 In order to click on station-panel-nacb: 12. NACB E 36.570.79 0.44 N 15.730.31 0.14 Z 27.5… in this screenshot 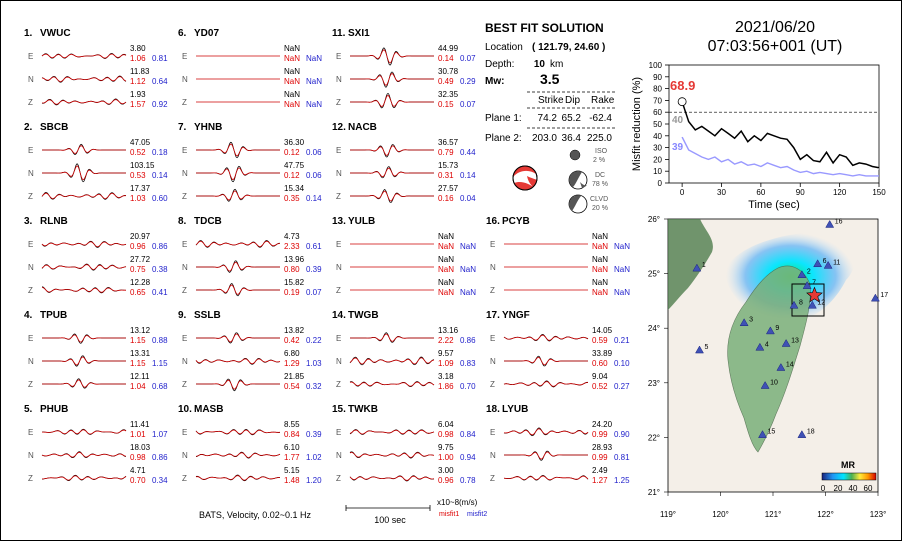, I will do `click(404, 162)`.